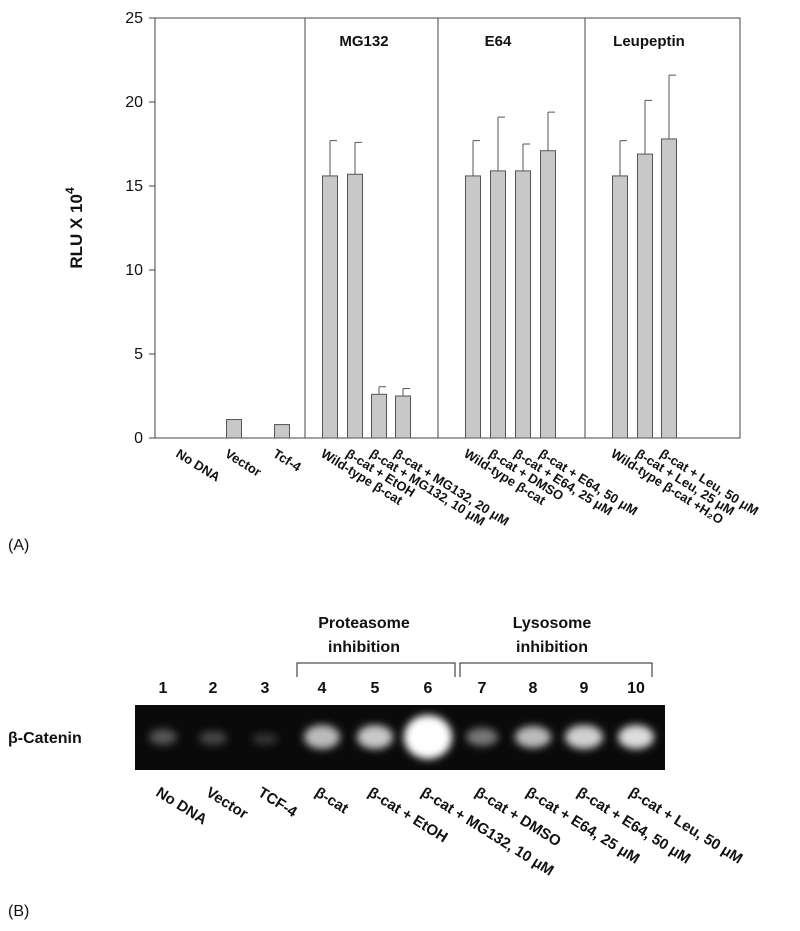 The image size is (800, 931). Describe the element at coordinates (134, 102) in the screenshot. I see `y-tick-label: 20` at that location.